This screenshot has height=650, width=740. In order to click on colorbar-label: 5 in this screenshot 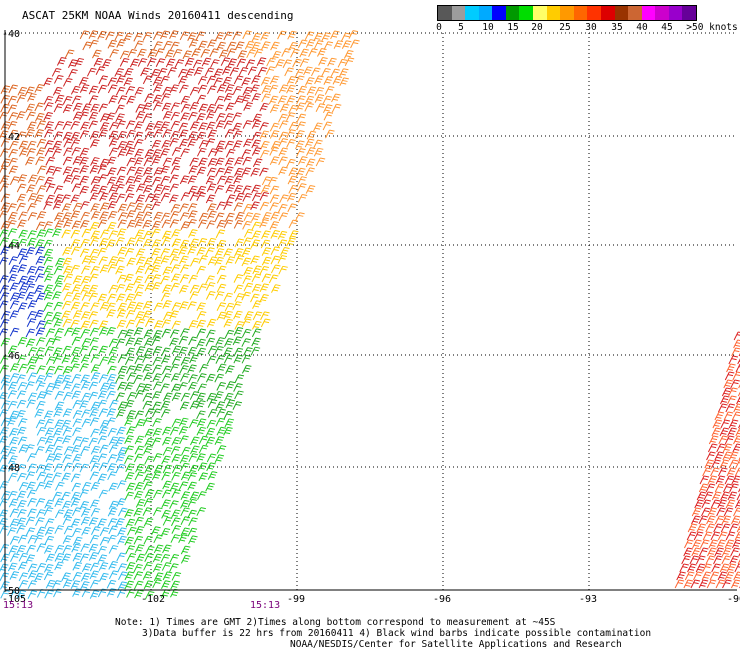, I will do `click(461, 27)`.